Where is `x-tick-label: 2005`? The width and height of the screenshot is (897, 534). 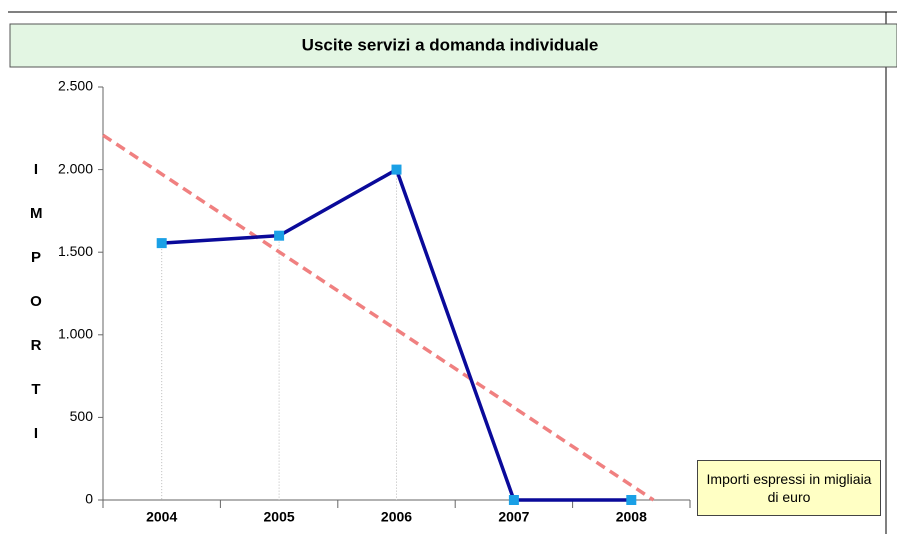 x-tick-label: 2005 is located at coordinates (279, 517).